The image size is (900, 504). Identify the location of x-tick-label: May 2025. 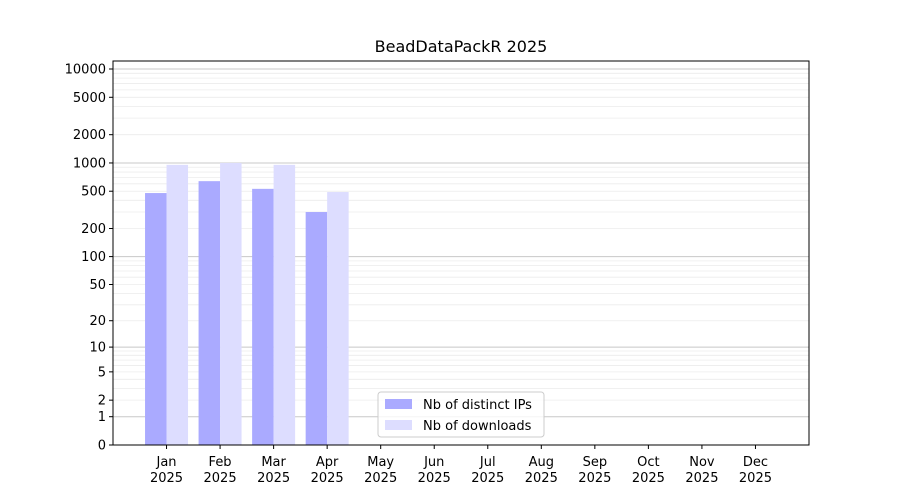
(380, 470).